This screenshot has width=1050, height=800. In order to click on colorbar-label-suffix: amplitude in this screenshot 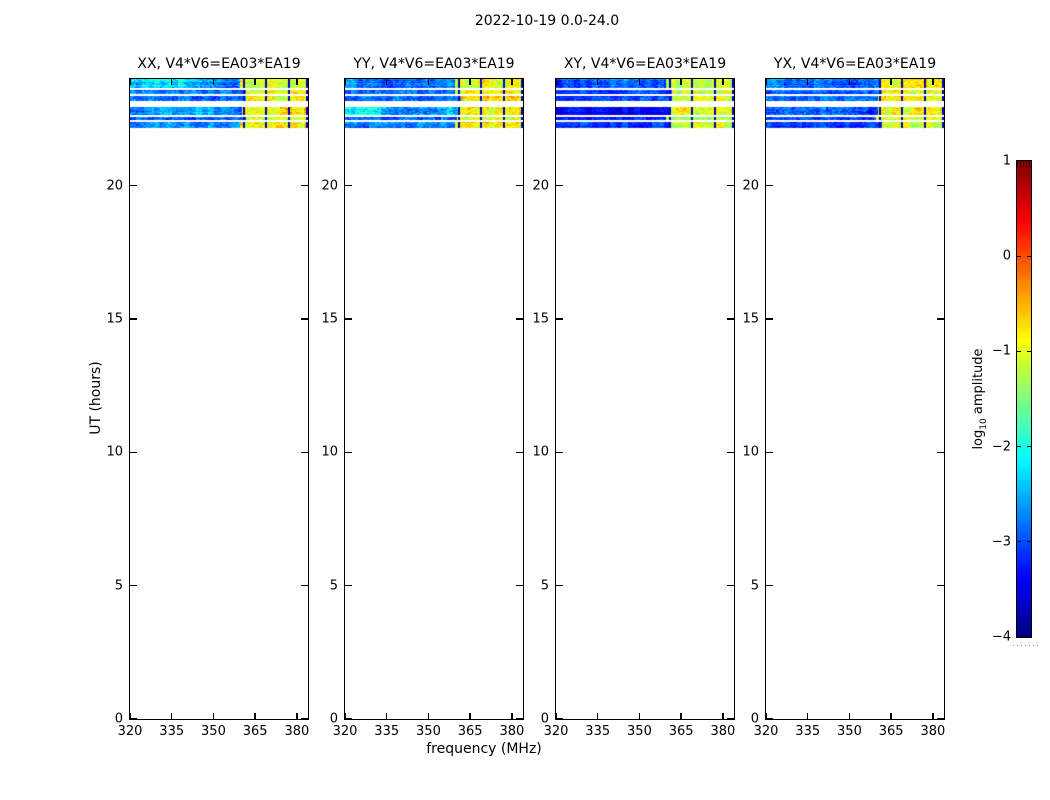, I will do `click(979, 383)`.